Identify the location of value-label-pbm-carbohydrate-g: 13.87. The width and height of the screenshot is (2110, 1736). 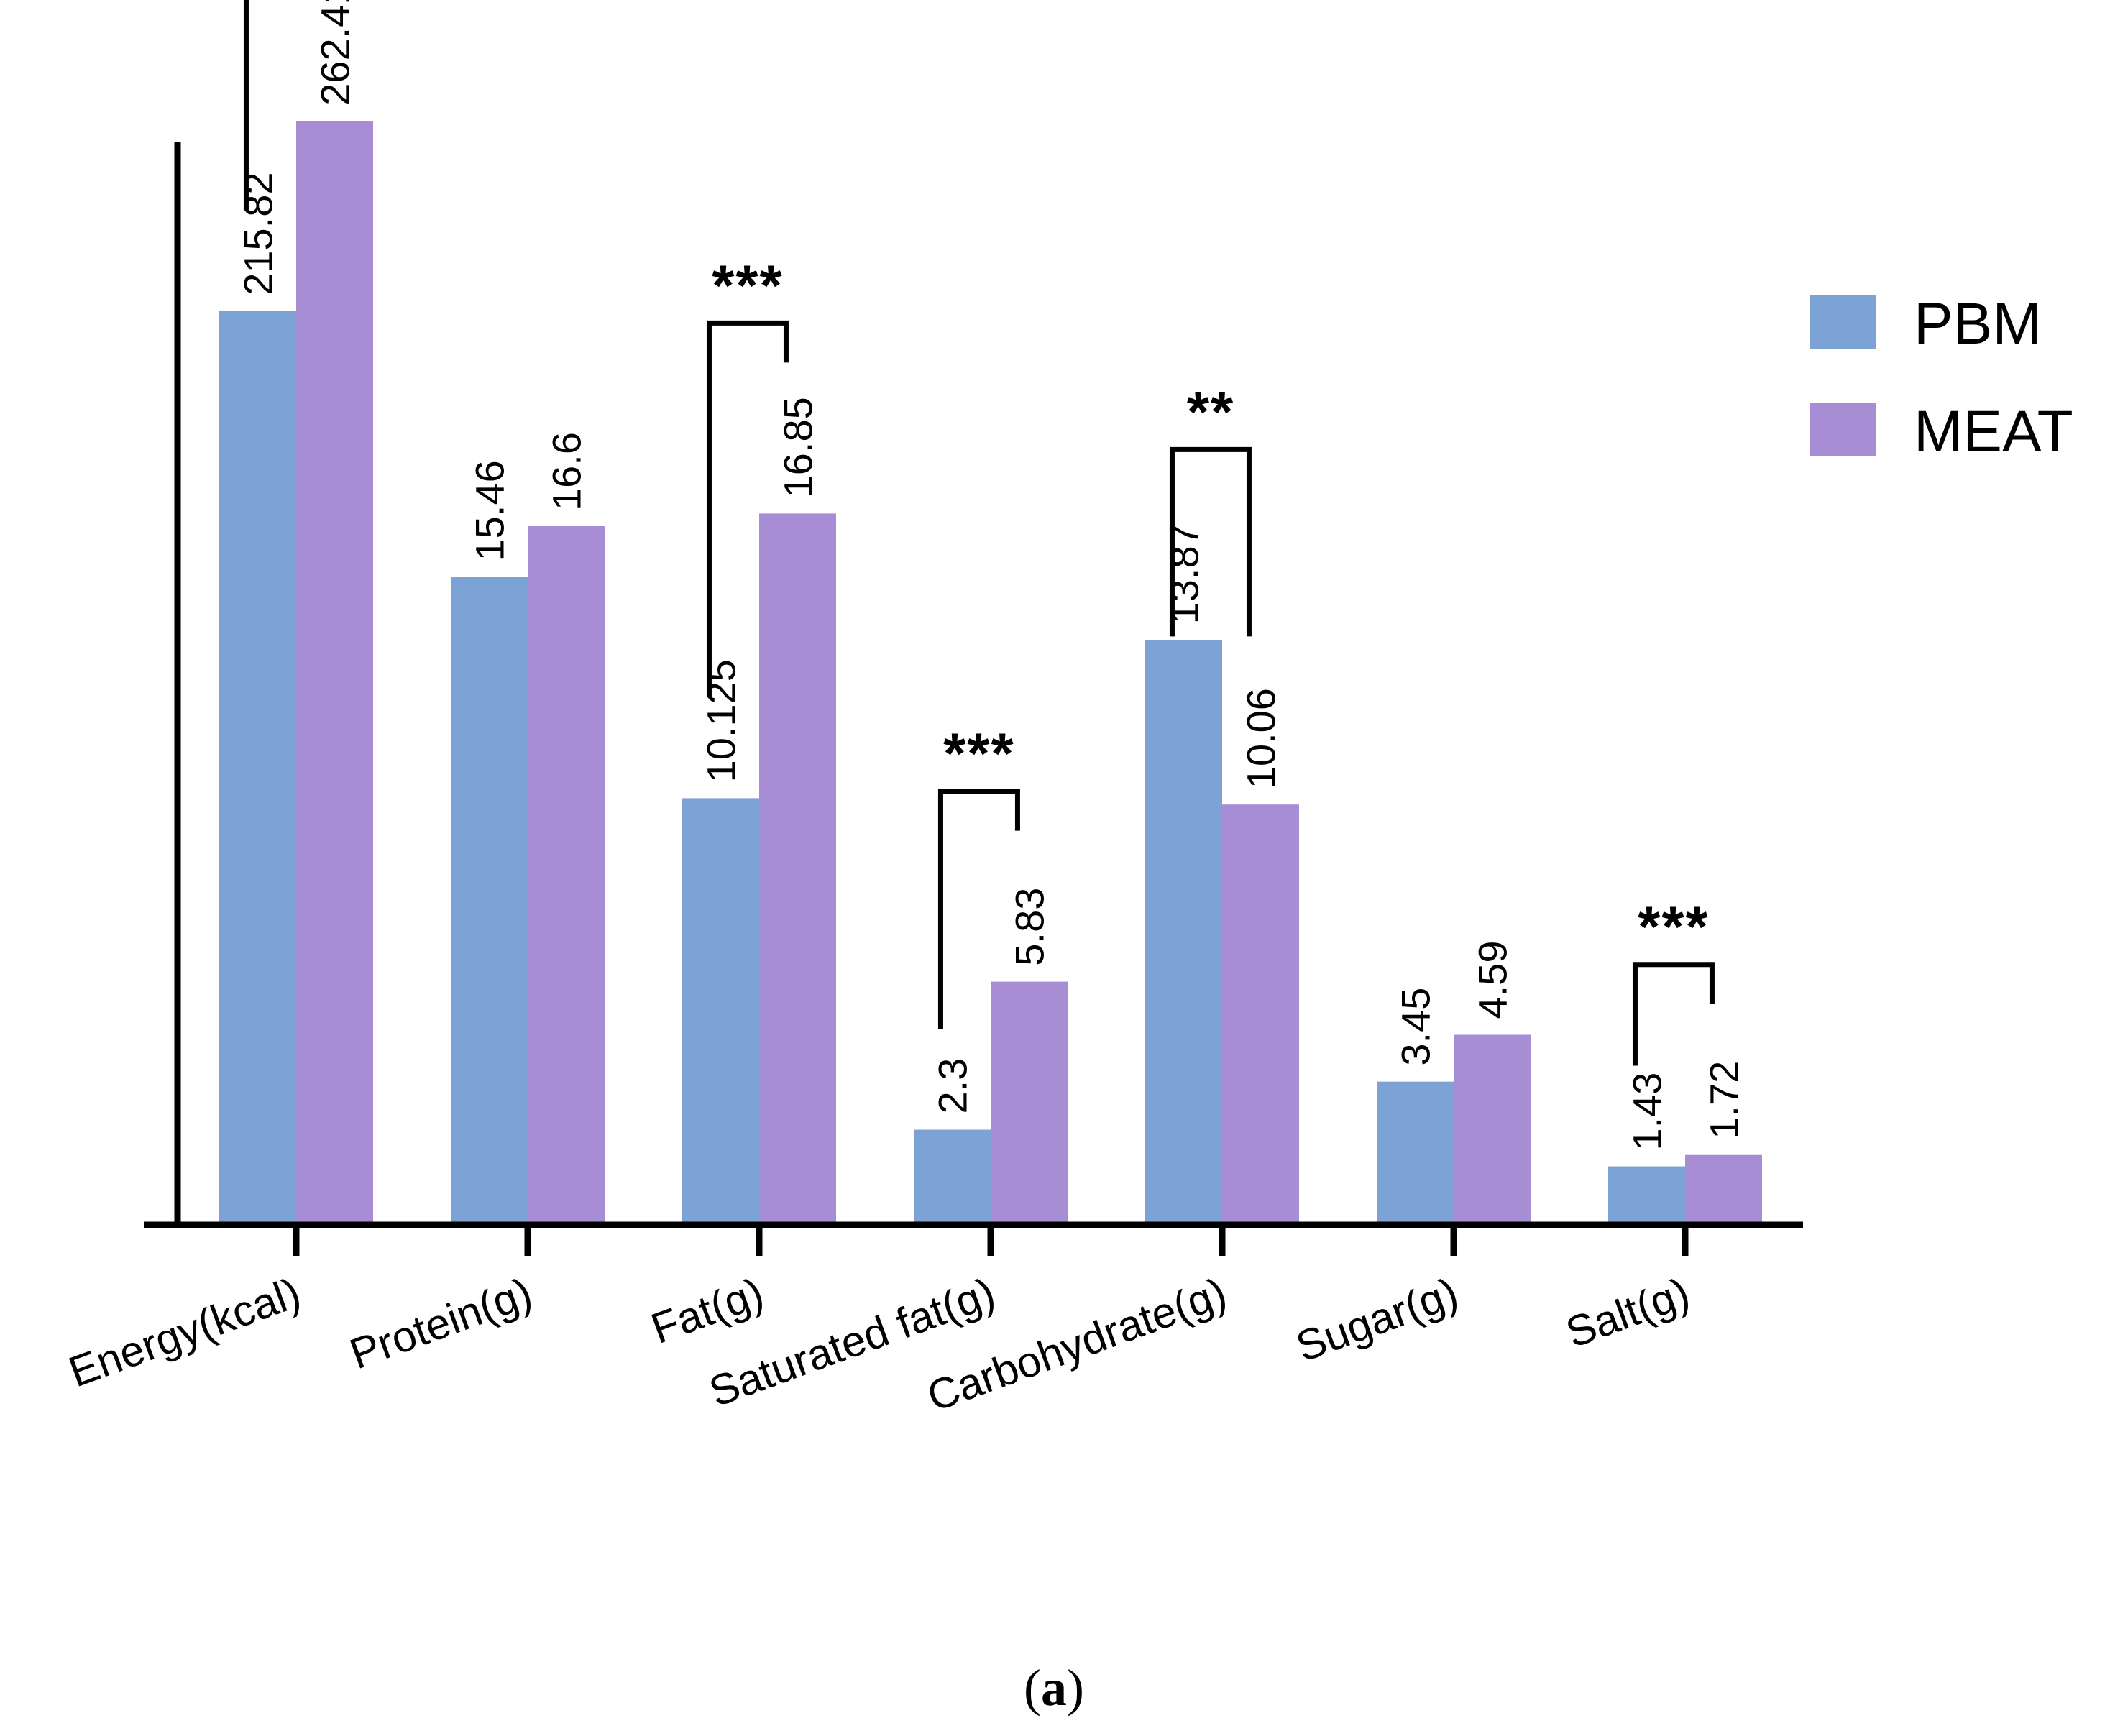
(1185, 573).